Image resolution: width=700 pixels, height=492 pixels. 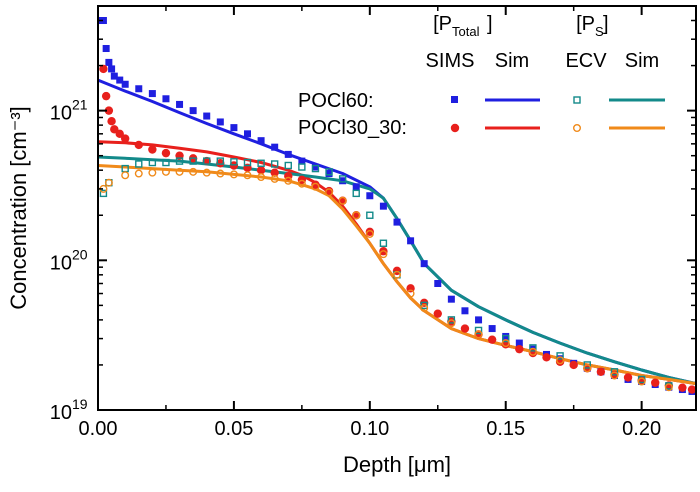 What do you see at coordinates (577, 127) in the screenshot?
I see `legend-pocl30-30-ecv-marker` at bounding box center [577, 127].